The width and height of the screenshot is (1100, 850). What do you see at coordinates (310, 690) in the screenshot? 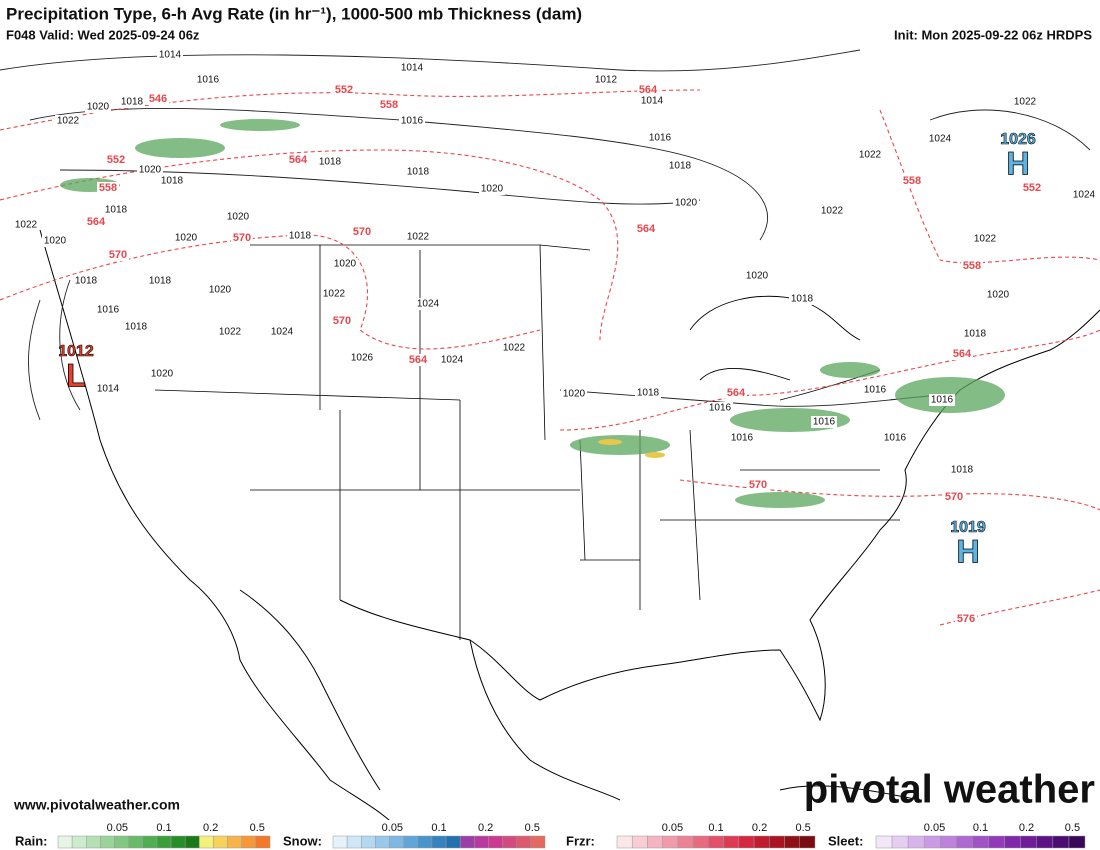
I see `baja` at bounding box center [310, 690].